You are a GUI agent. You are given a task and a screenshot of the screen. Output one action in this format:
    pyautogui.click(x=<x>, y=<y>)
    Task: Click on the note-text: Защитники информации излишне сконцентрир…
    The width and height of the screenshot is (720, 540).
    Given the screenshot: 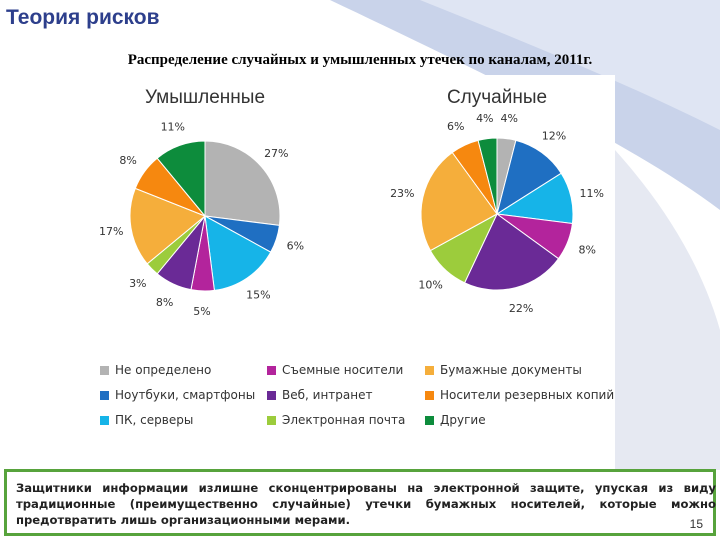 What is the action you would take?
    pyautogui.click(x=366, y=504)
    